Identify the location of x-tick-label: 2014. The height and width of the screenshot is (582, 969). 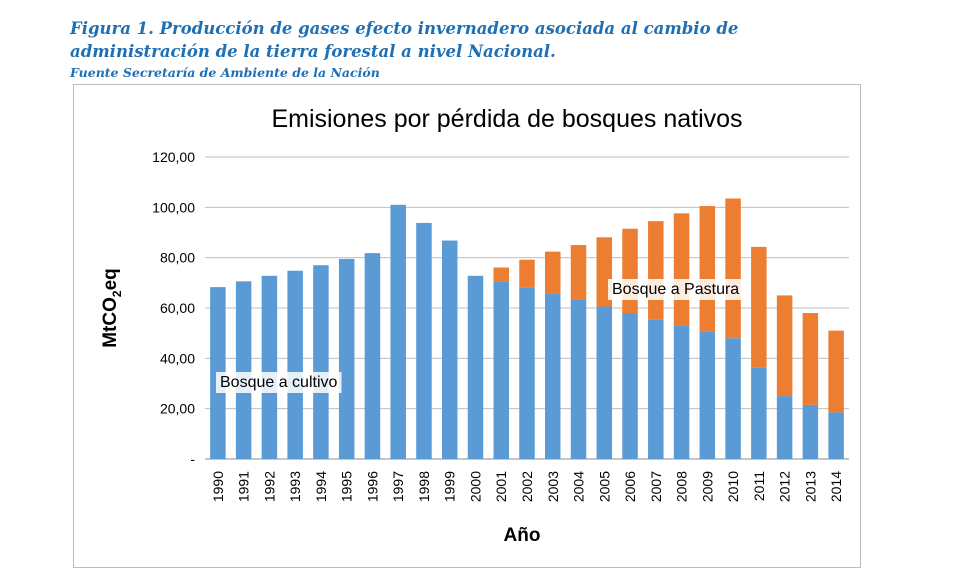
(836, 486).